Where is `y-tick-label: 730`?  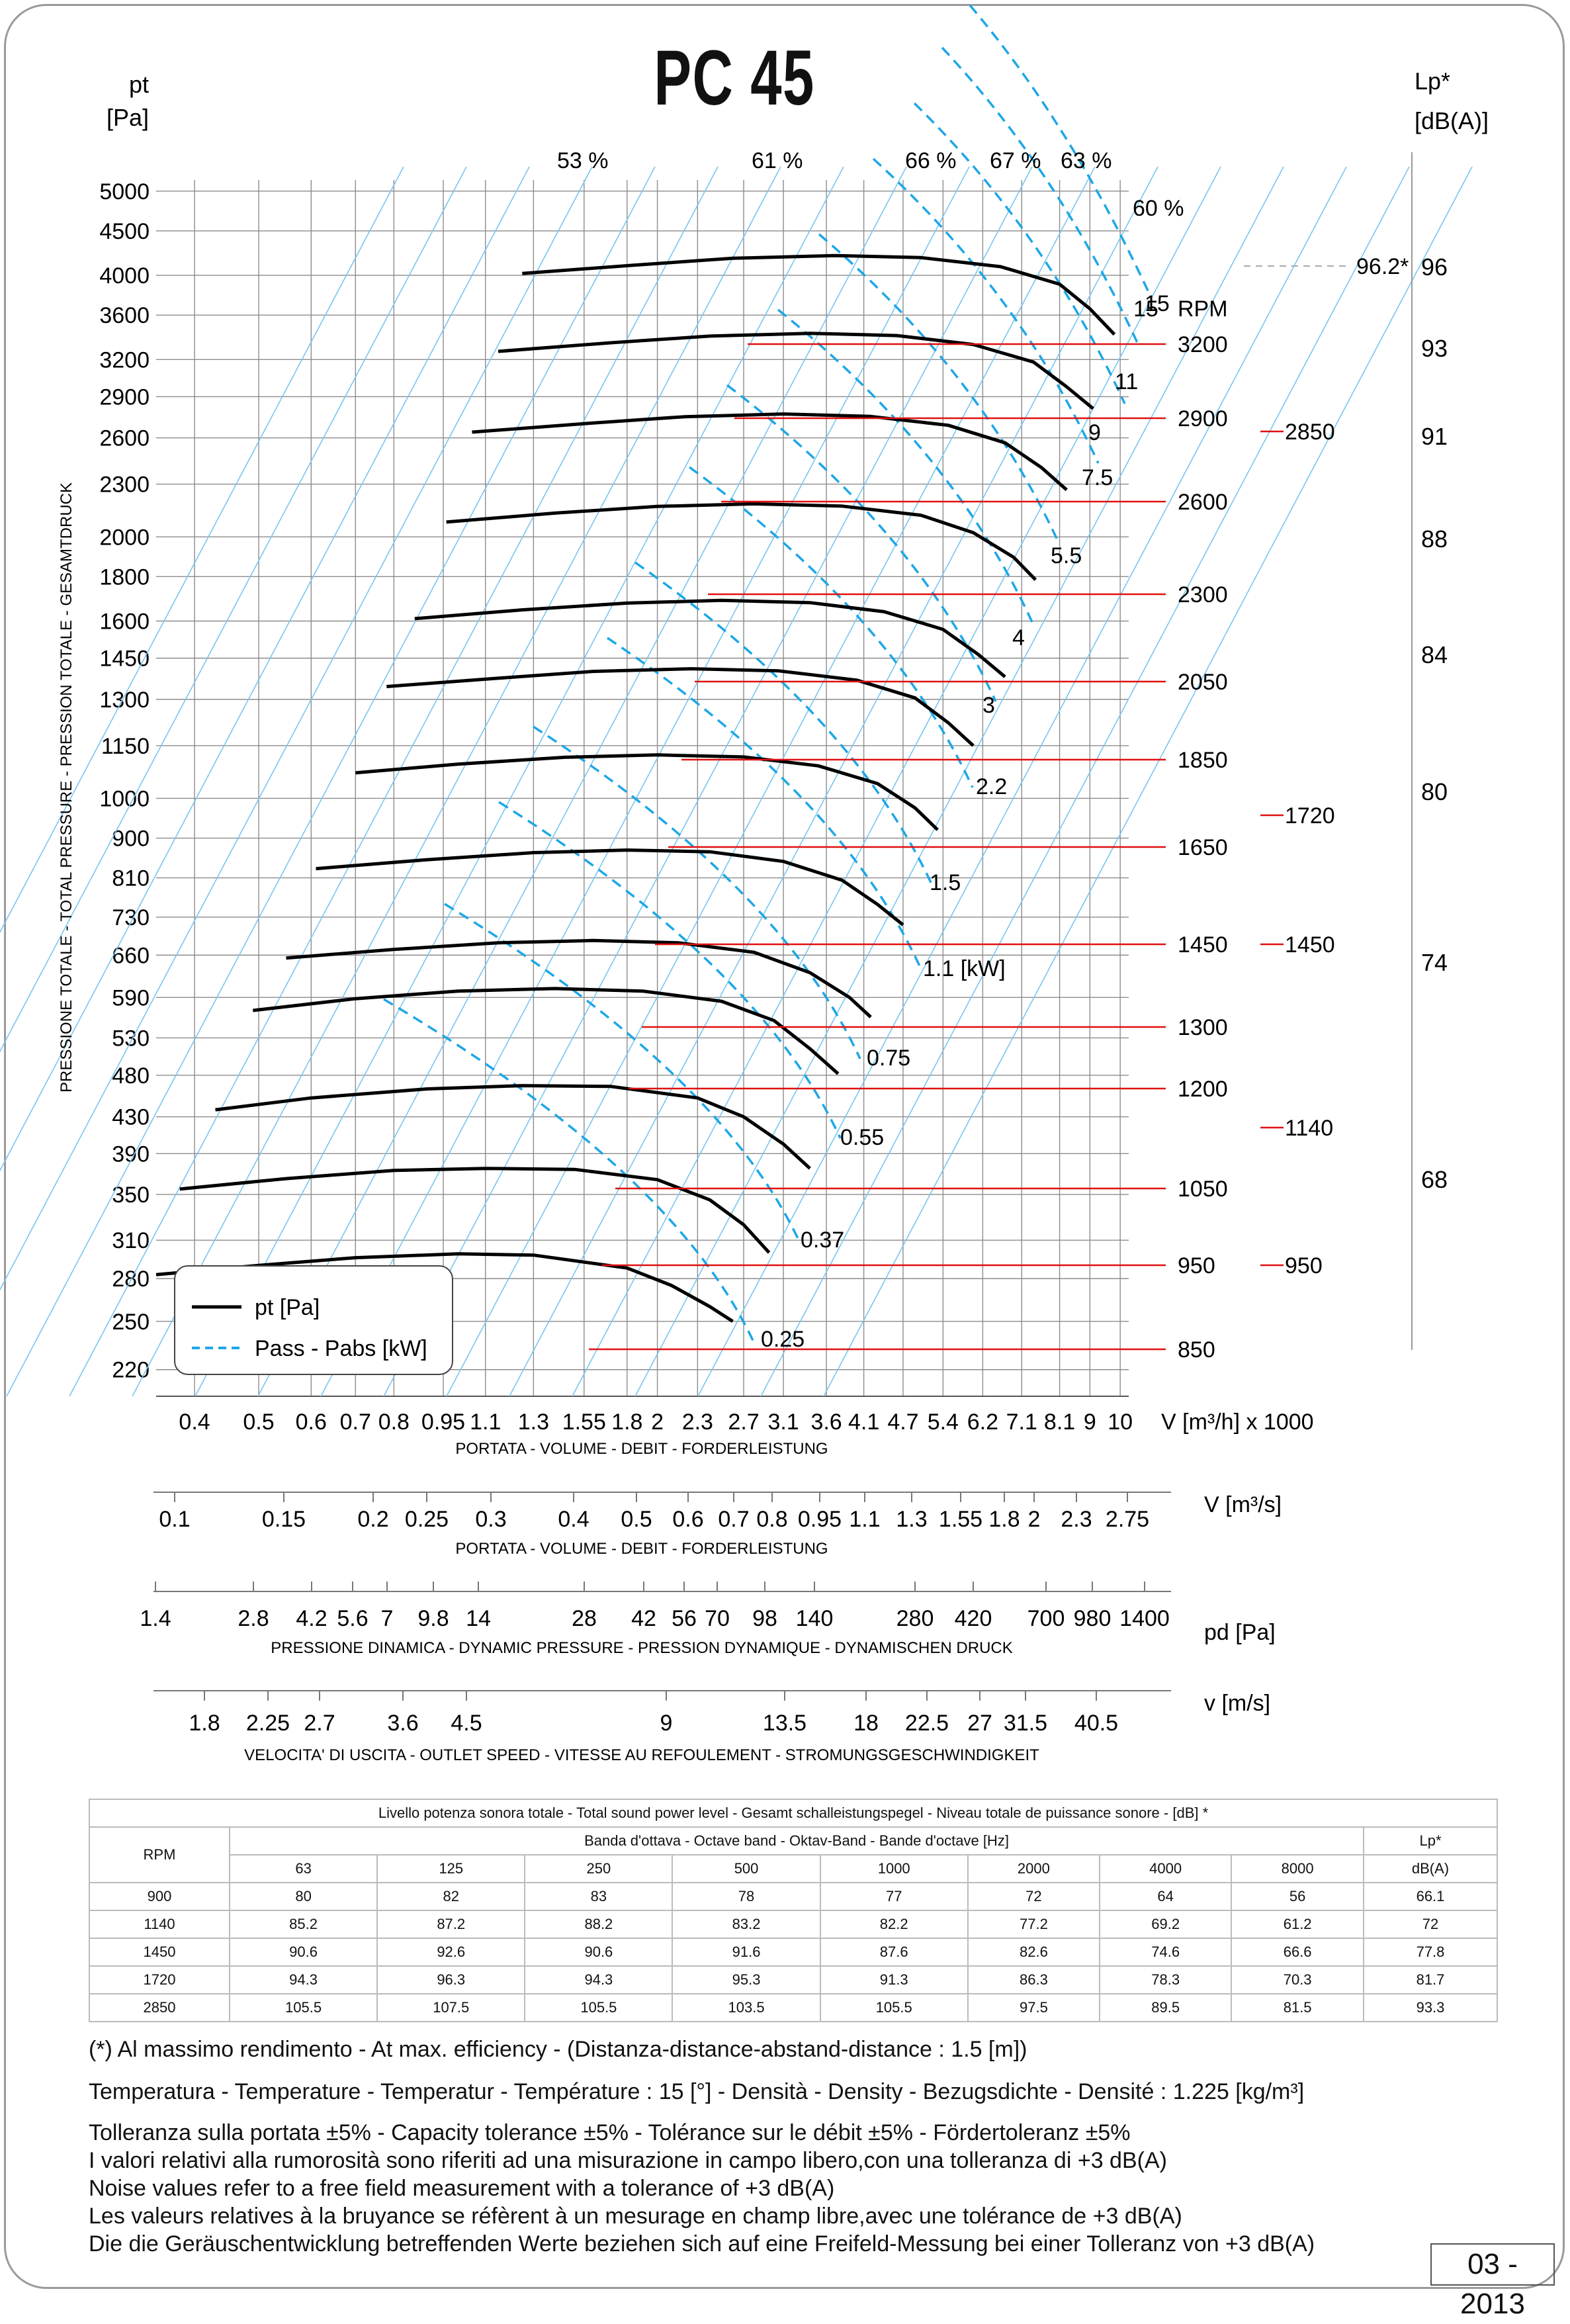 y-tick-label: 730 is located at coordinates (131, 917).